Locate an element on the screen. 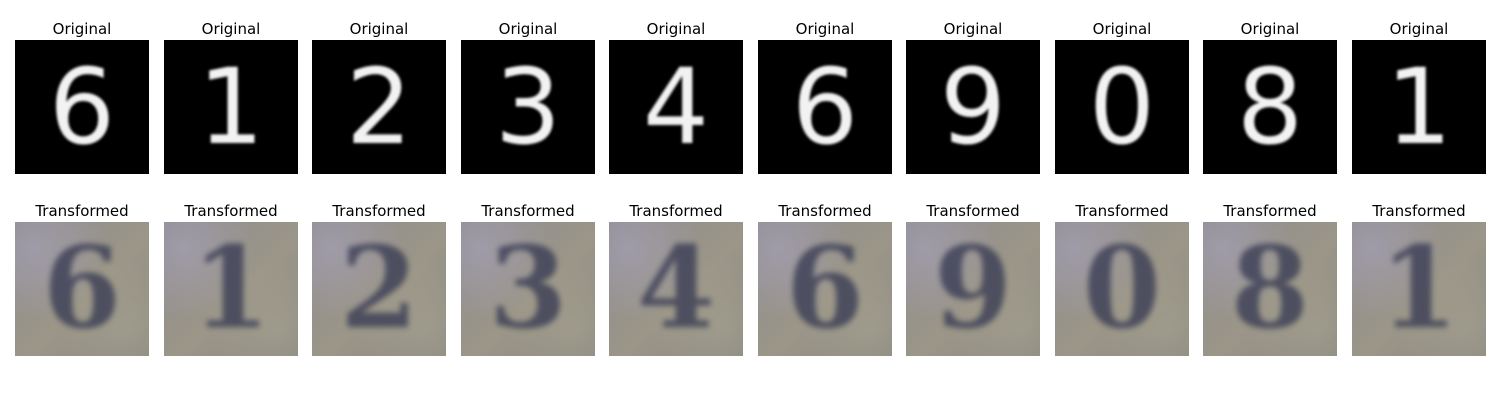  original-digit-glyph: 2 is located at coordinates (379, 107).